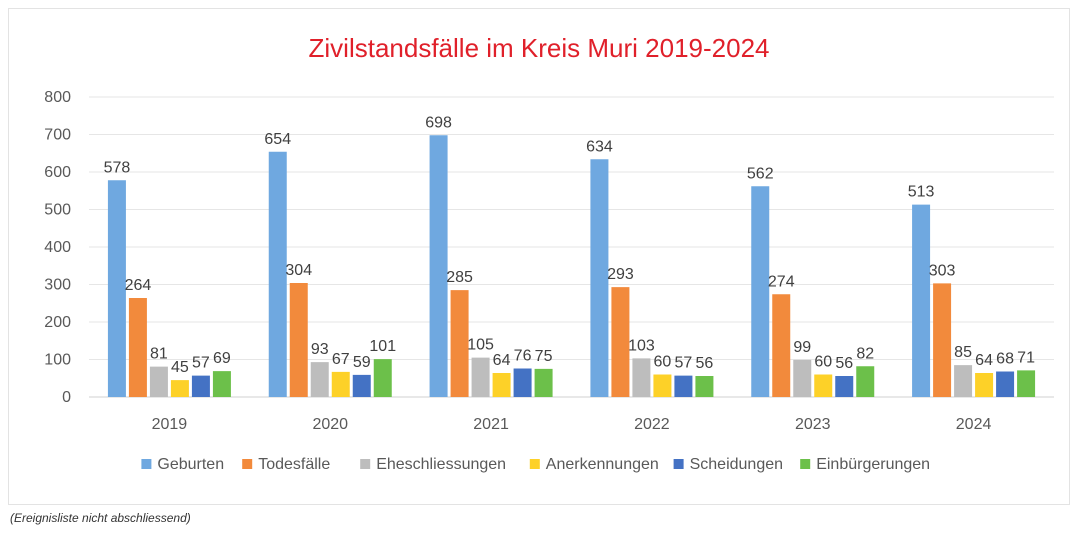  I want to click on data-label: 71, so click(1026, 357).